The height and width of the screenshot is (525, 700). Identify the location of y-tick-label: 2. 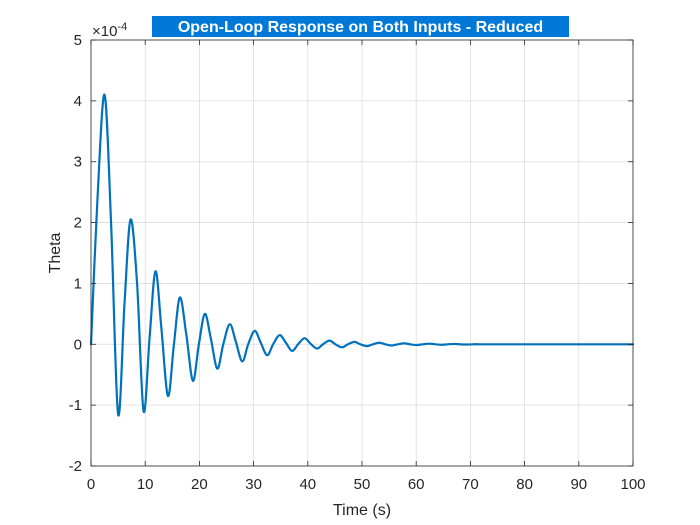
(78, 223).